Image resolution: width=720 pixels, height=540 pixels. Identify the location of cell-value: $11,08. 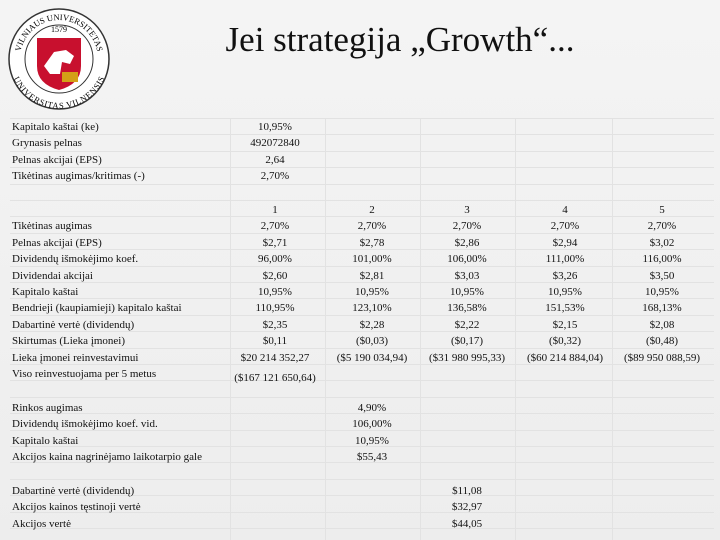
(467, 491).